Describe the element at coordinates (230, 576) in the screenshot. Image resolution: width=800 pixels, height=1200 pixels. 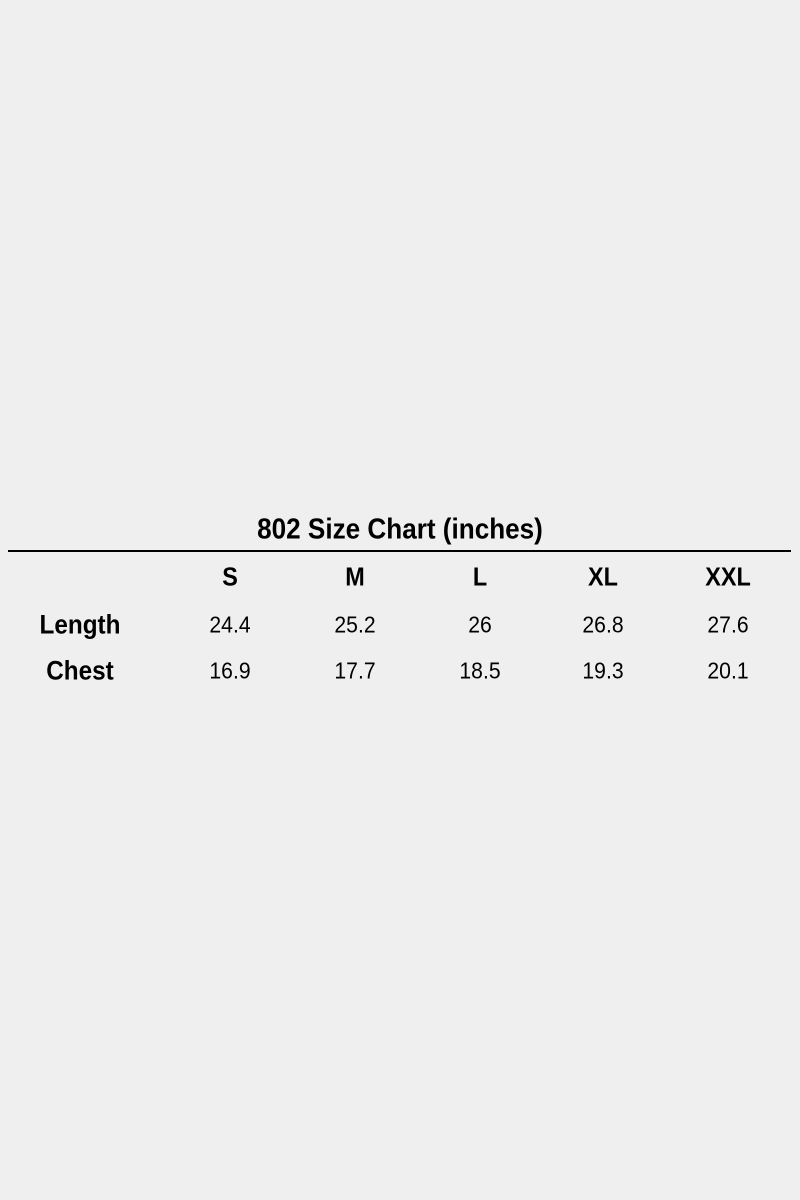
I see `column-header: S` at that location.